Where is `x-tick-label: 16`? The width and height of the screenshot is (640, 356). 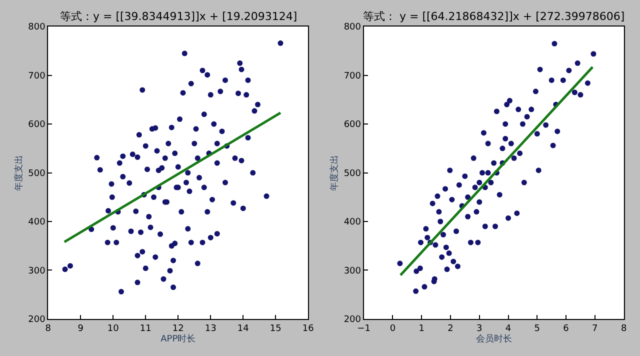
x-tick-label: 16 is located at coordinates (308, 329).